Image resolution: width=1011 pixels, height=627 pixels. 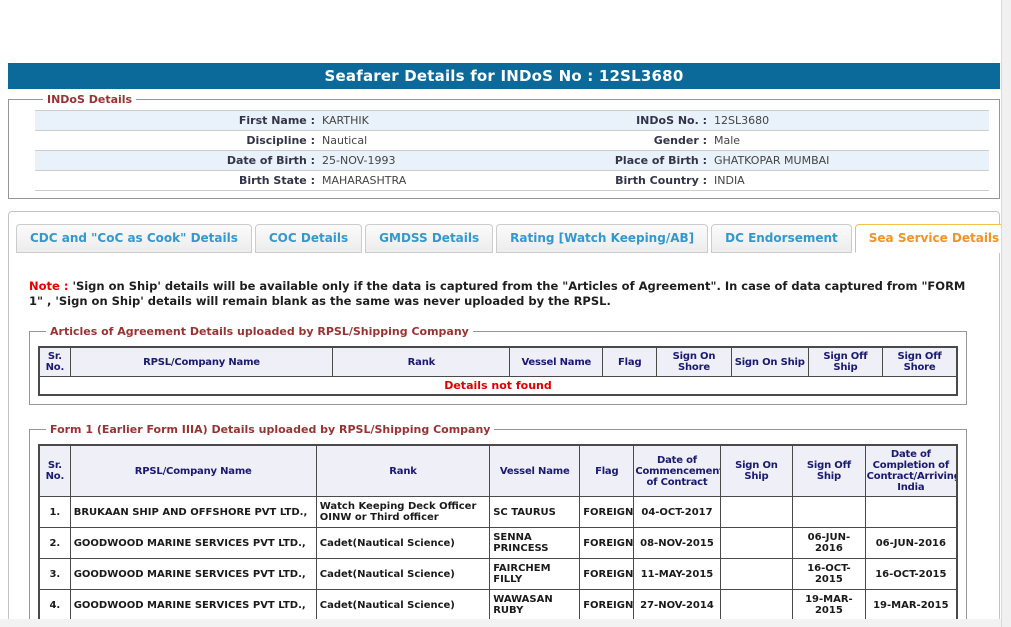 What do you see at coordinates (772, 160) in the screenshot?
I see `field-value: GHATKOPAR MUMBAI` at bounding box center [772, 160].